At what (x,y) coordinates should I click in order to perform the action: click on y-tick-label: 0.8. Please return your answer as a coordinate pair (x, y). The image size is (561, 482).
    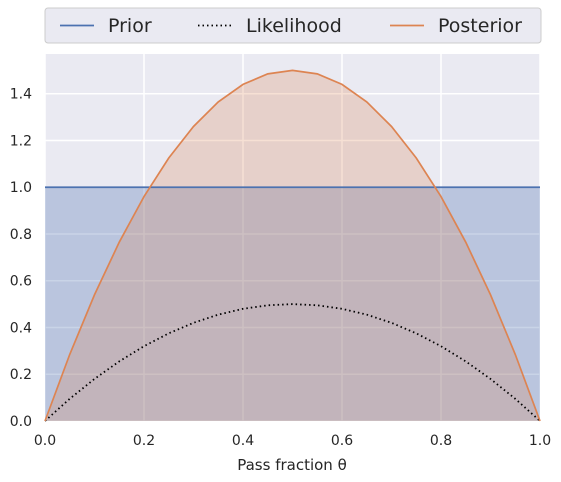
    Looking at the image, I should click on (21, 235).